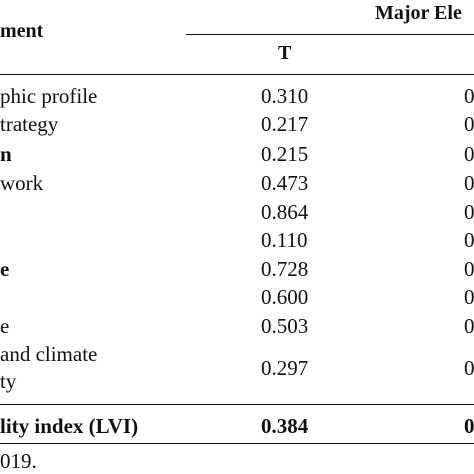  Describe the element at coordinates (22, 31) in the screenshot. I see `component-column-header: ment` at that location.